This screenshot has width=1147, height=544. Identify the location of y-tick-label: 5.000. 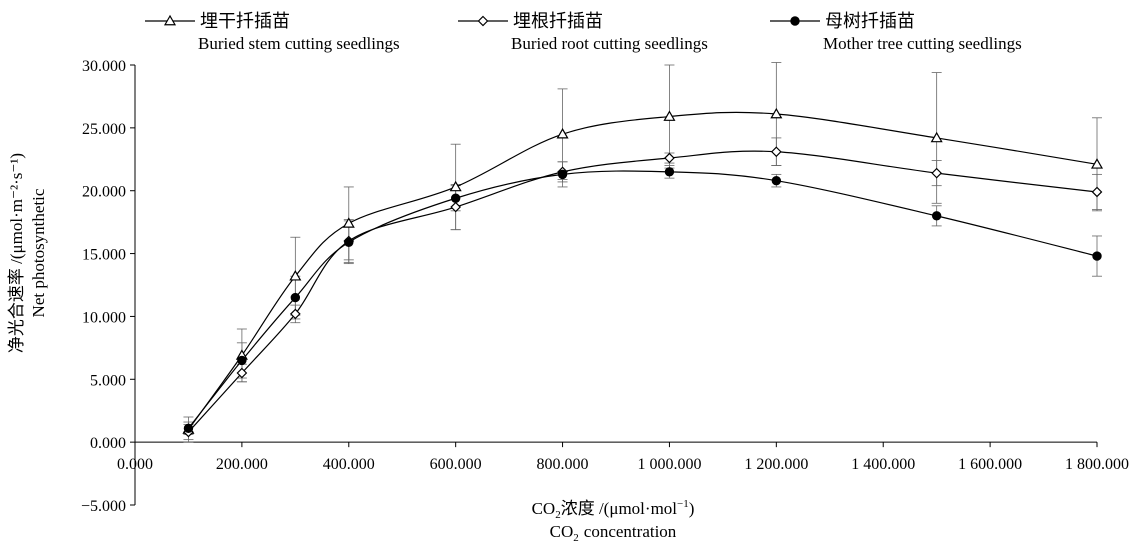
(108, 380).